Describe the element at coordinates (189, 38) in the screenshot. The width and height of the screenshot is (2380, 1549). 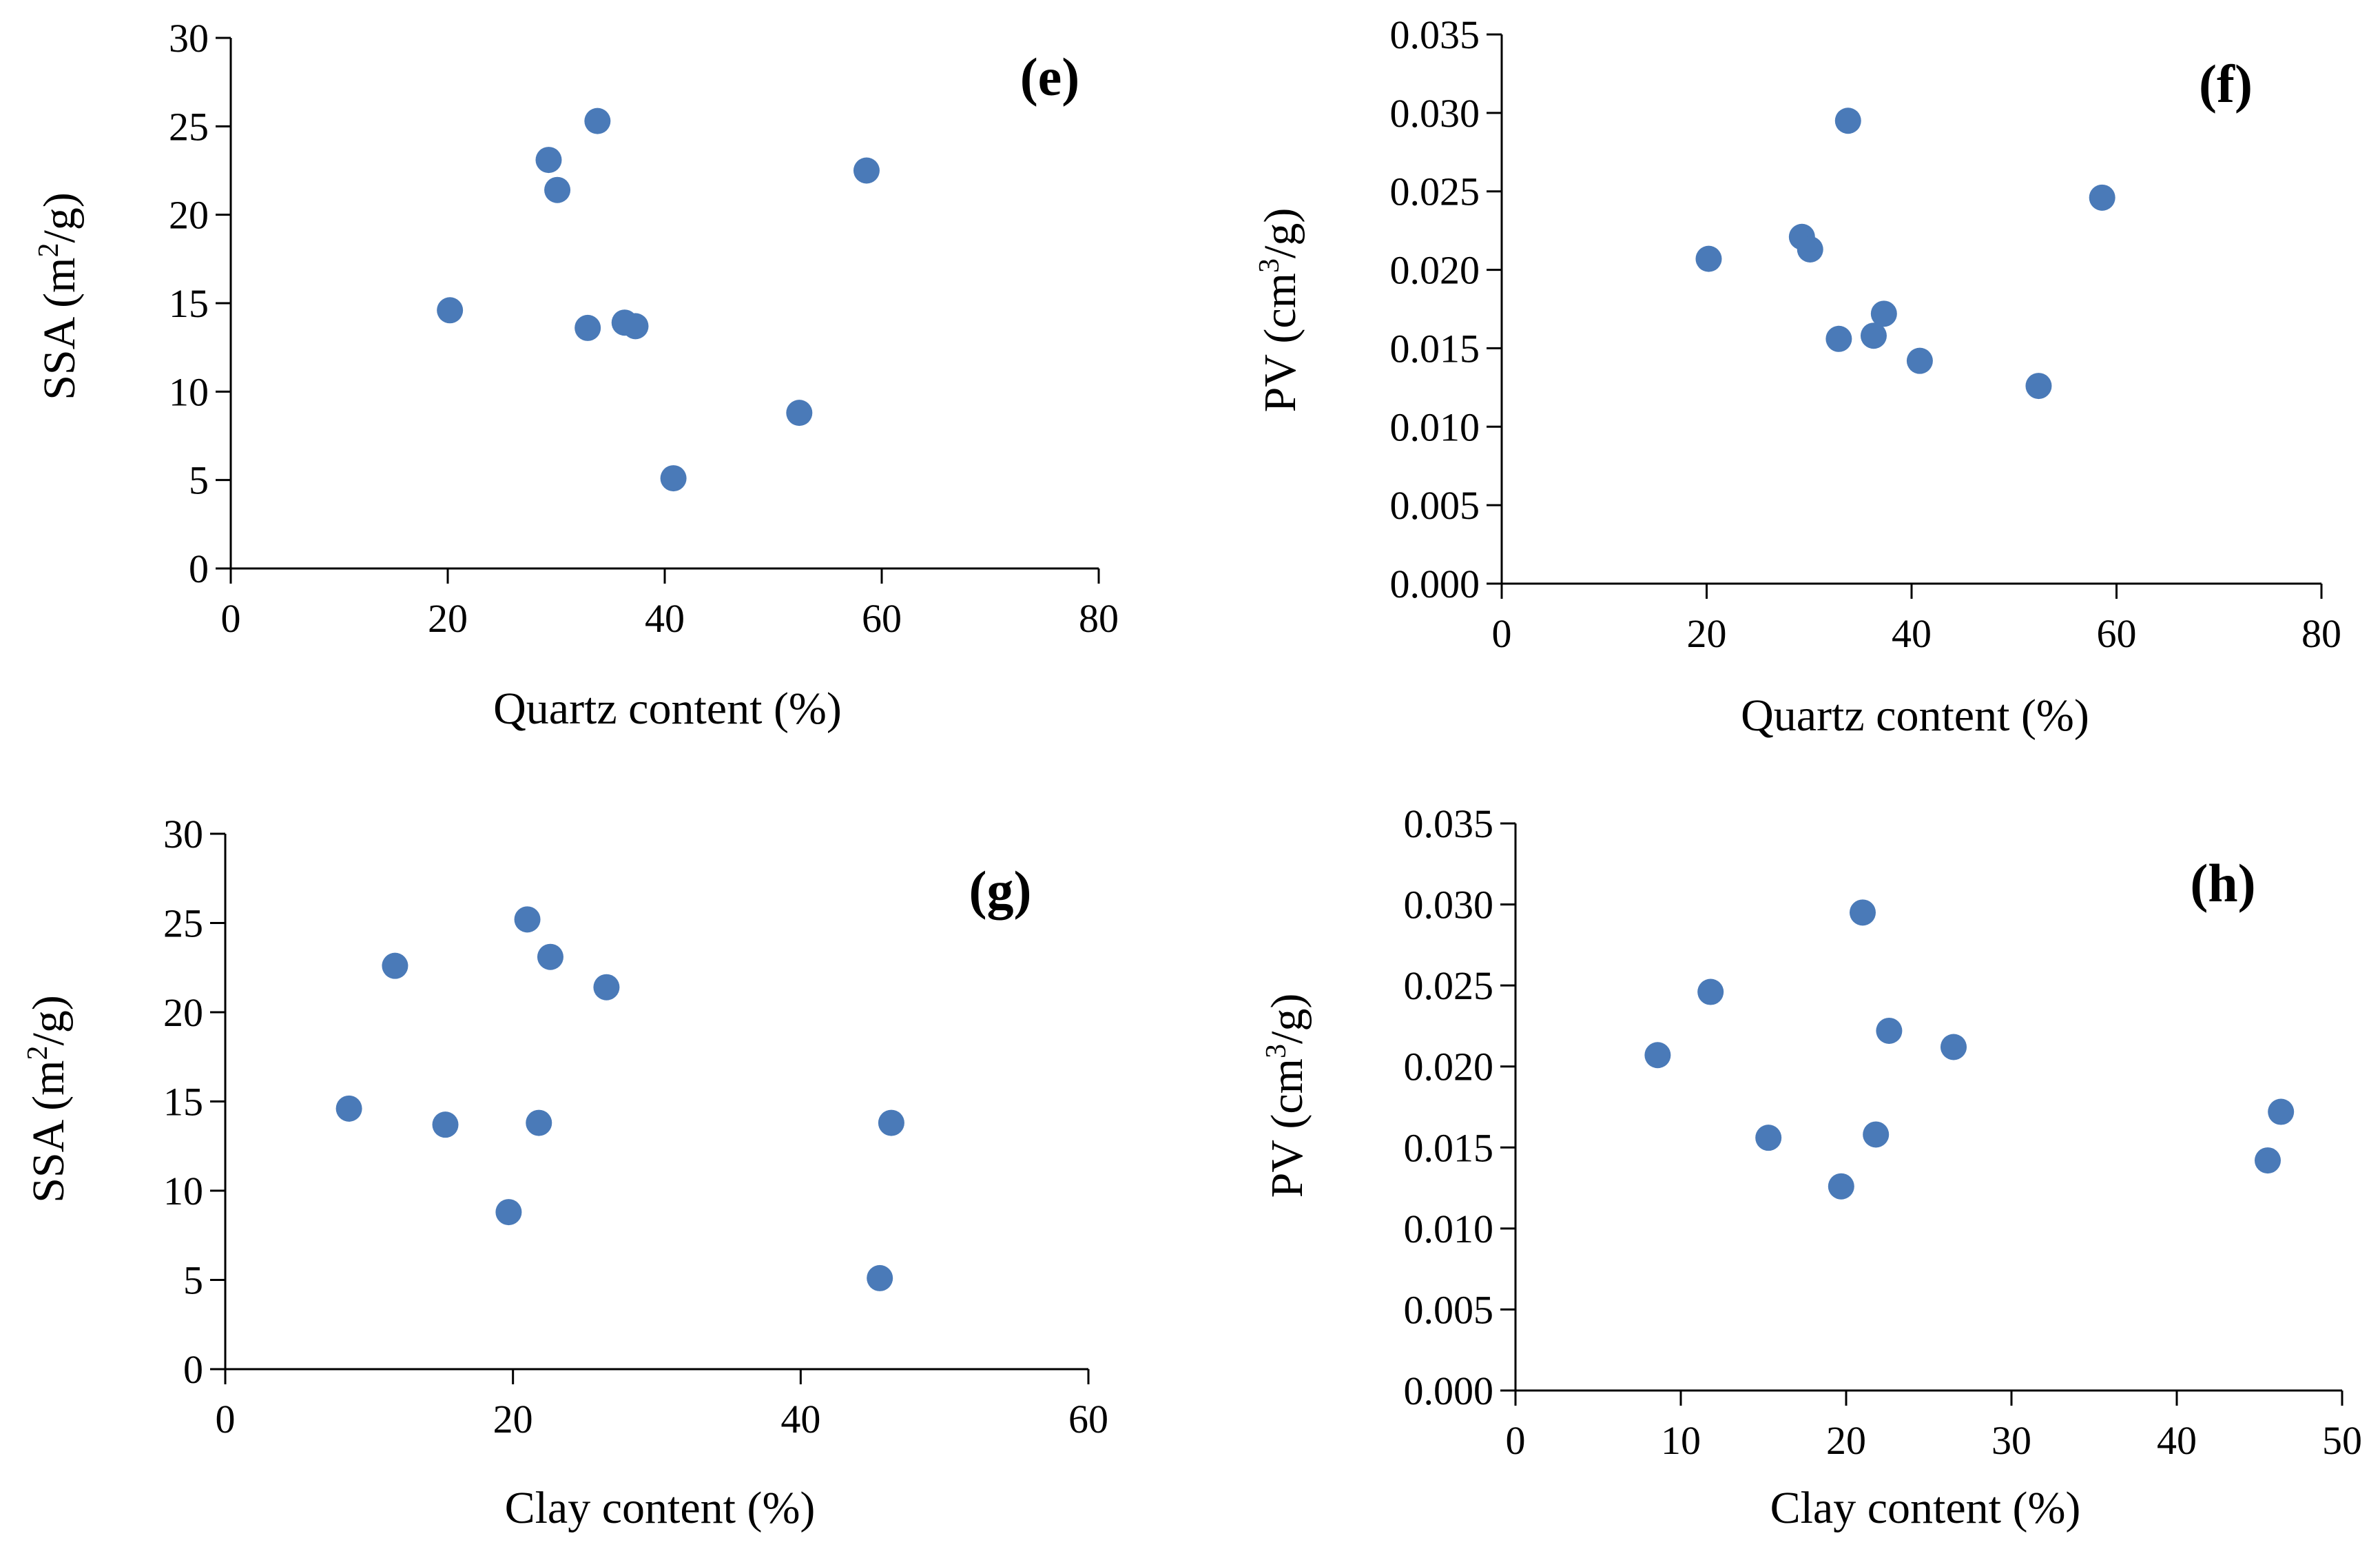
I see `y-tick-label: 30` at that location.